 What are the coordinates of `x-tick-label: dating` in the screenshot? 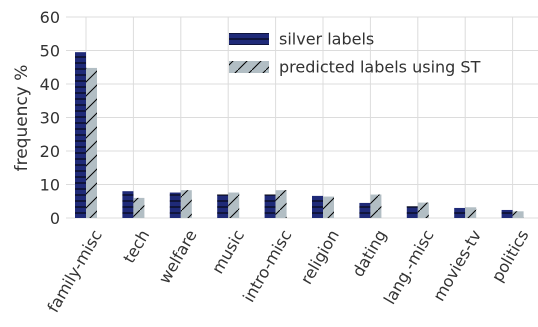 It's located at (369, 254).